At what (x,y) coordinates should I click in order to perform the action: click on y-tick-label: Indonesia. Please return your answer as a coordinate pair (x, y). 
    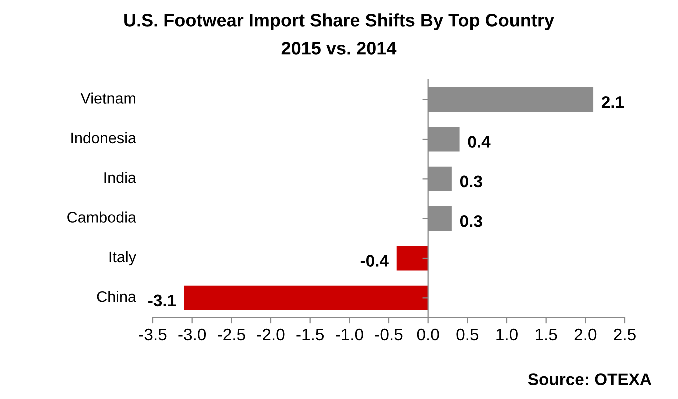
    Looking at the image, I should click on (104, 138).